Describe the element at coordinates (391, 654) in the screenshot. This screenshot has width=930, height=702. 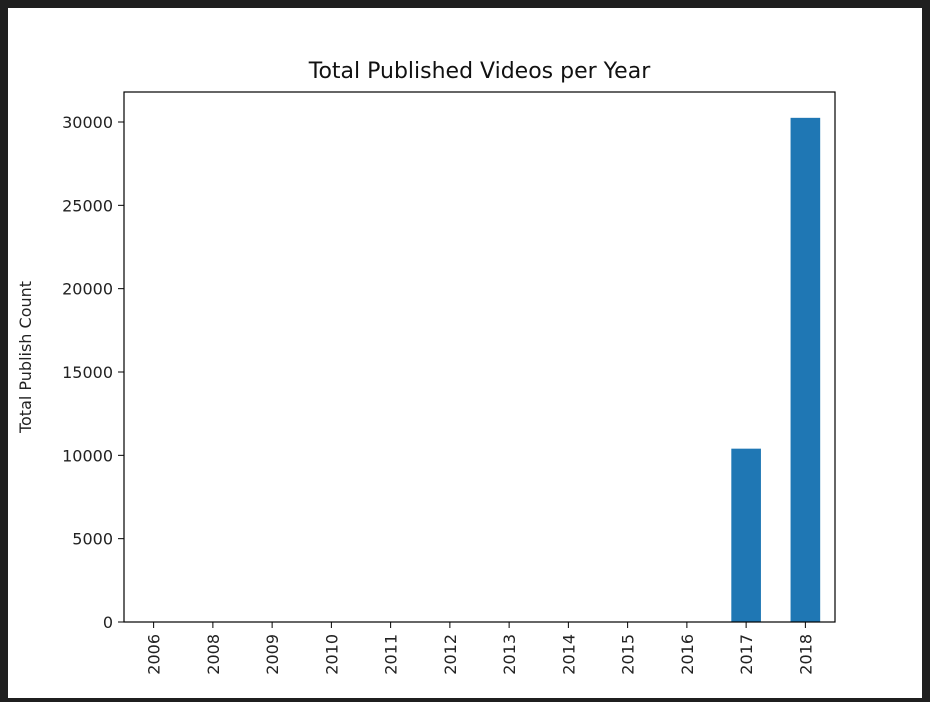
I see `x-tick-label-2011: 2011` at that location.